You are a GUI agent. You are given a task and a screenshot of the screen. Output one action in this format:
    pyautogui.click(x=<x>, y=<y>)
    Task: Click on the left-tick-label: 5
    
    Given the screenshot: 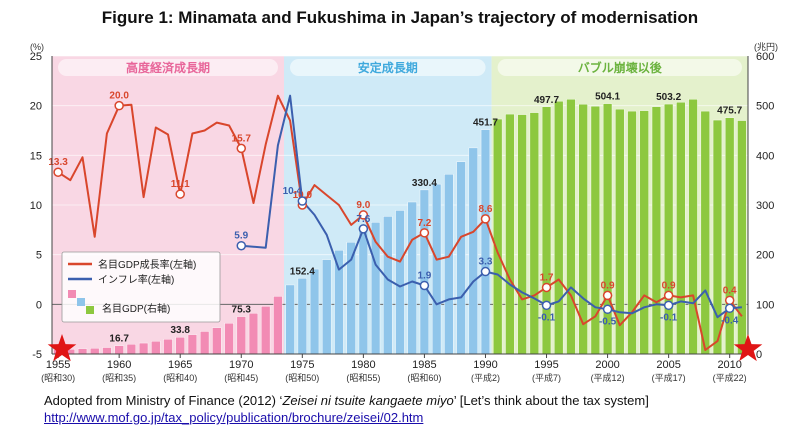 What is the action you would take?
    pyautogui.click(x=39, y=256)
    